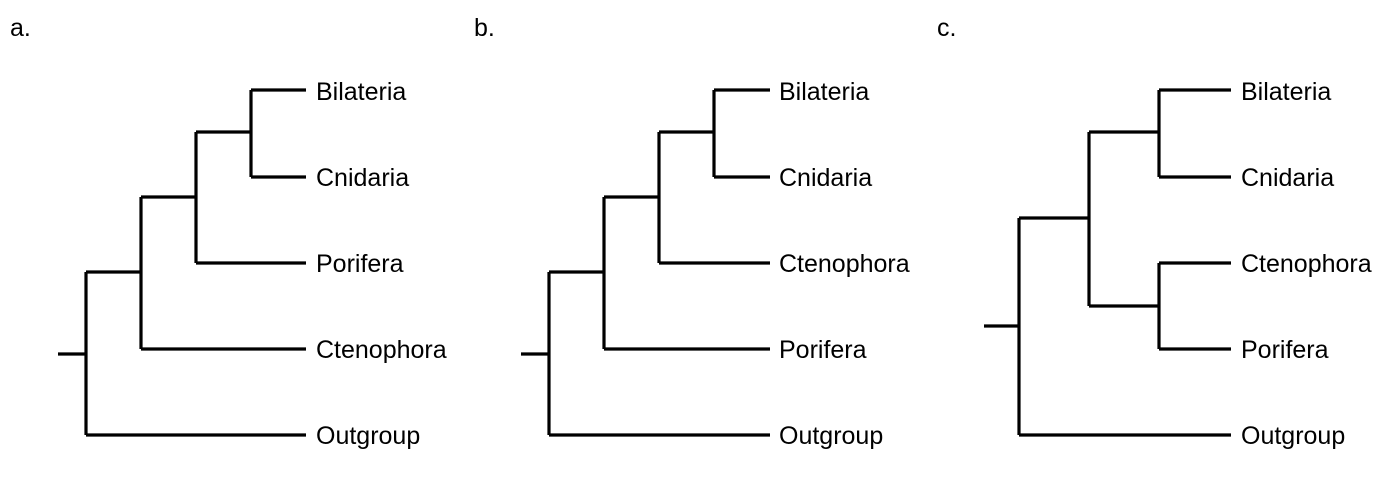 This screenshot has height=500, width=1400. I want to click on panel-b-label: b., so click(484, 28).